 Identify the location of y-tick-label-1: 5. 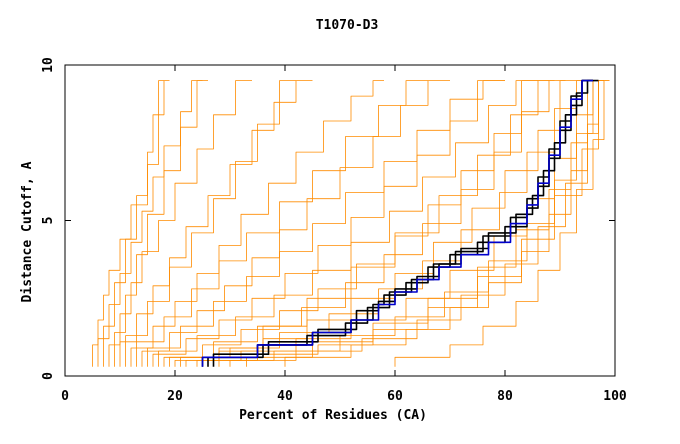
(48, 221).